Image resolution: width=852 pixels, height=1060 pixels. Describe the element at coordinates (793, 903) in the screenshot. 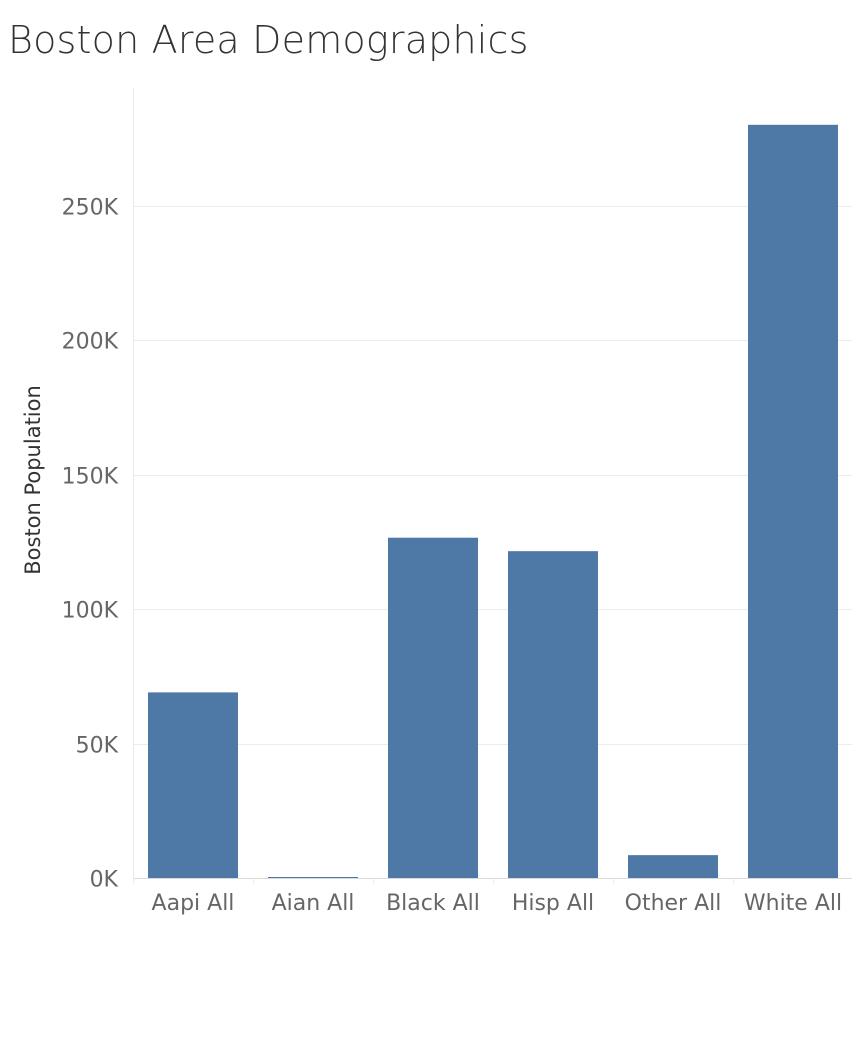

I see `x-tick-label: White All` at that location.